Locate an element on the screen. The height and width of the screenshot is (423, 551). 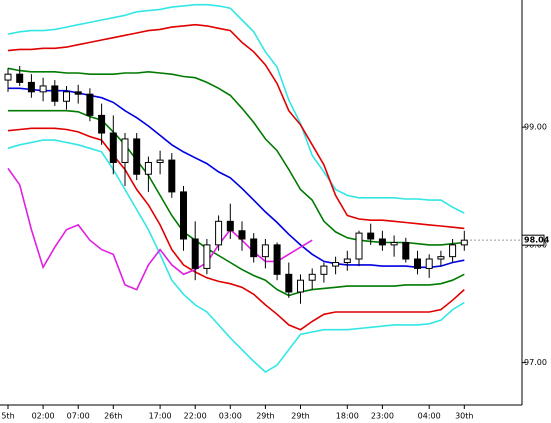
y-tick-label: 99.00 is located at coordinates (535, 127).